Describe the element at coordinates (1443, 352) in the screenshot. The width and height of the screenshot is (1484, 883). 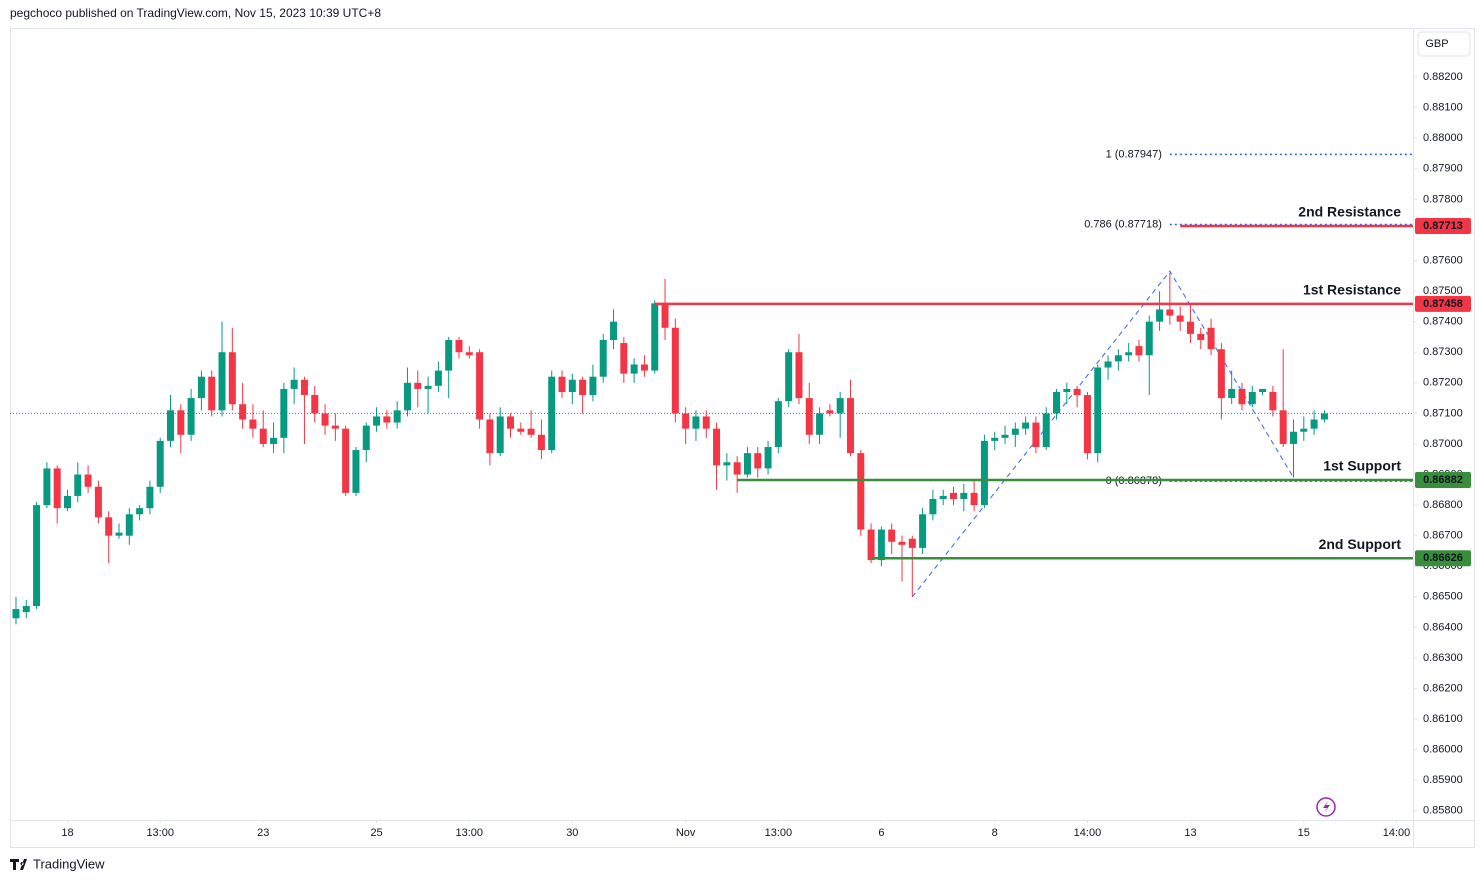
I see `y-tick-label: 0.87300` at that location.